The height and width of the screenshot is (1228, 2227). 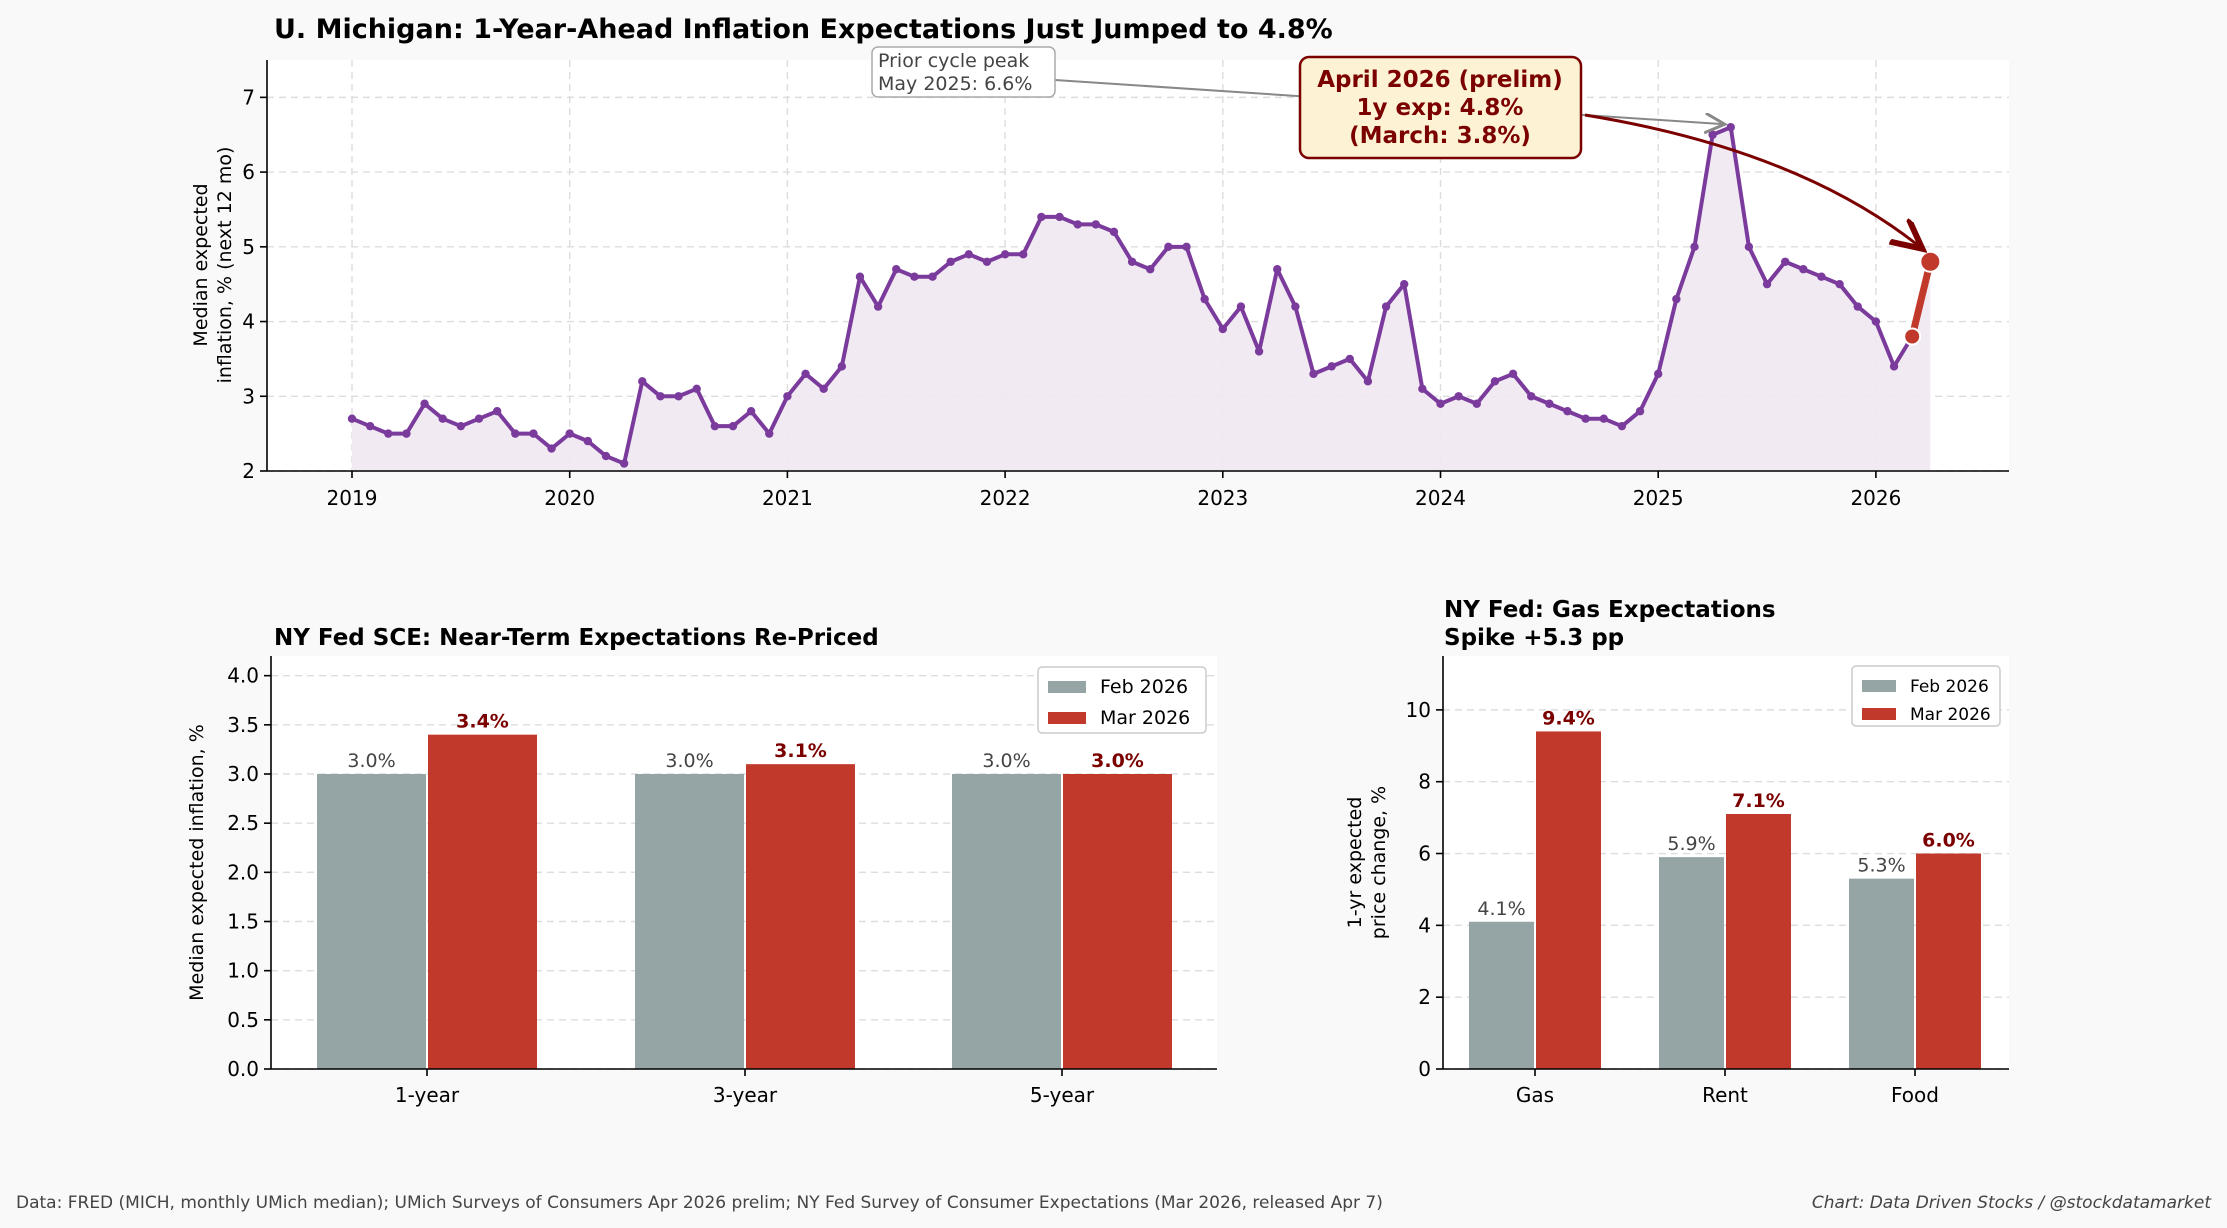 I want to click on y-tick-label: 5, so click(x=248, y=247).